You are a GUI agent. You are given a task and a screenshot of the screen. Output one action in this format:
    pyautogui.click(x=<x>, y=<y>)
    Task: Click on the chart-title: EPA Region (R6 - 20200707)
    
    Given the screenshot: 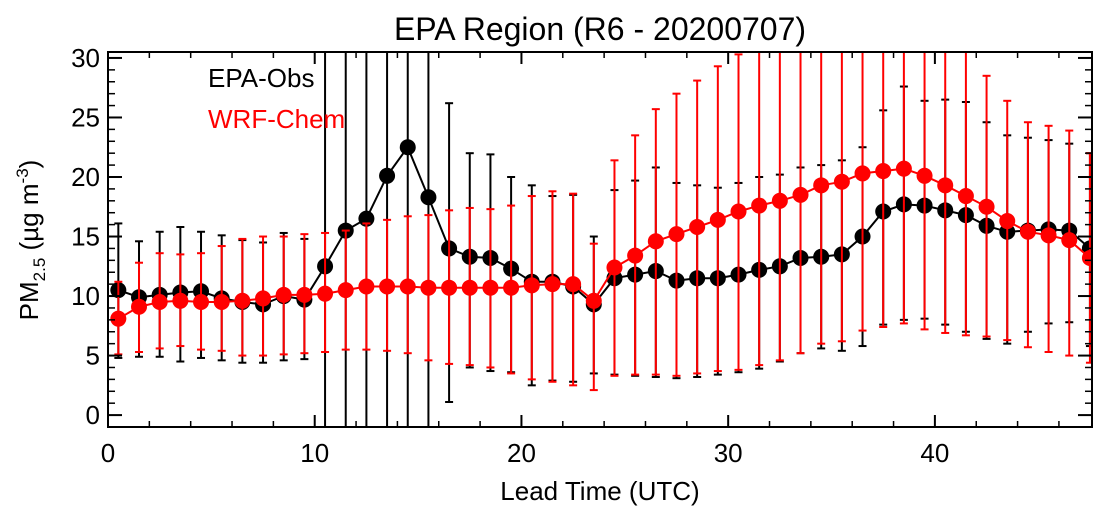 What is the action you would take?
    pyautogui.click(x=600, y=29)
    